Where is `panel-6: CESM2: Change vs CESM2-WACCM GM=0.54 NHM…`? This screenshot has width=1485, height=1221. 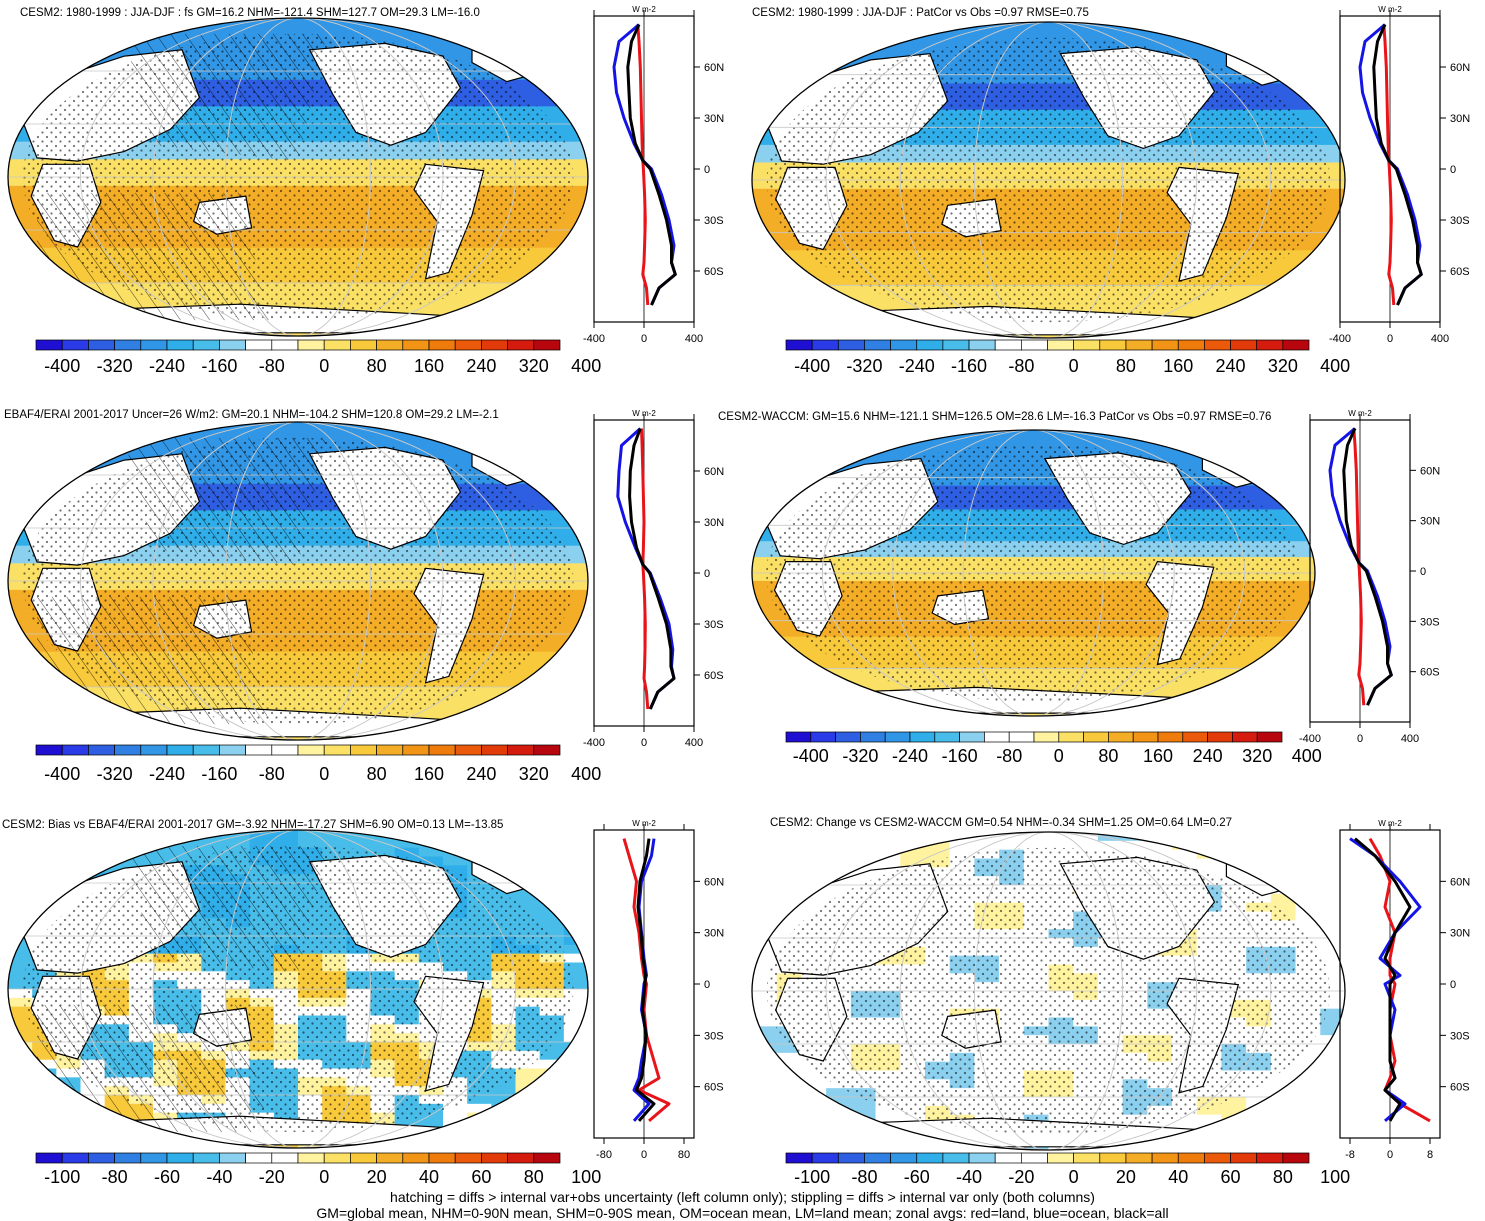 panel-6: CESM2: Change vs CESM2-WACCM GM=0.54 NHM… is located at coordinates (1110, 1002).